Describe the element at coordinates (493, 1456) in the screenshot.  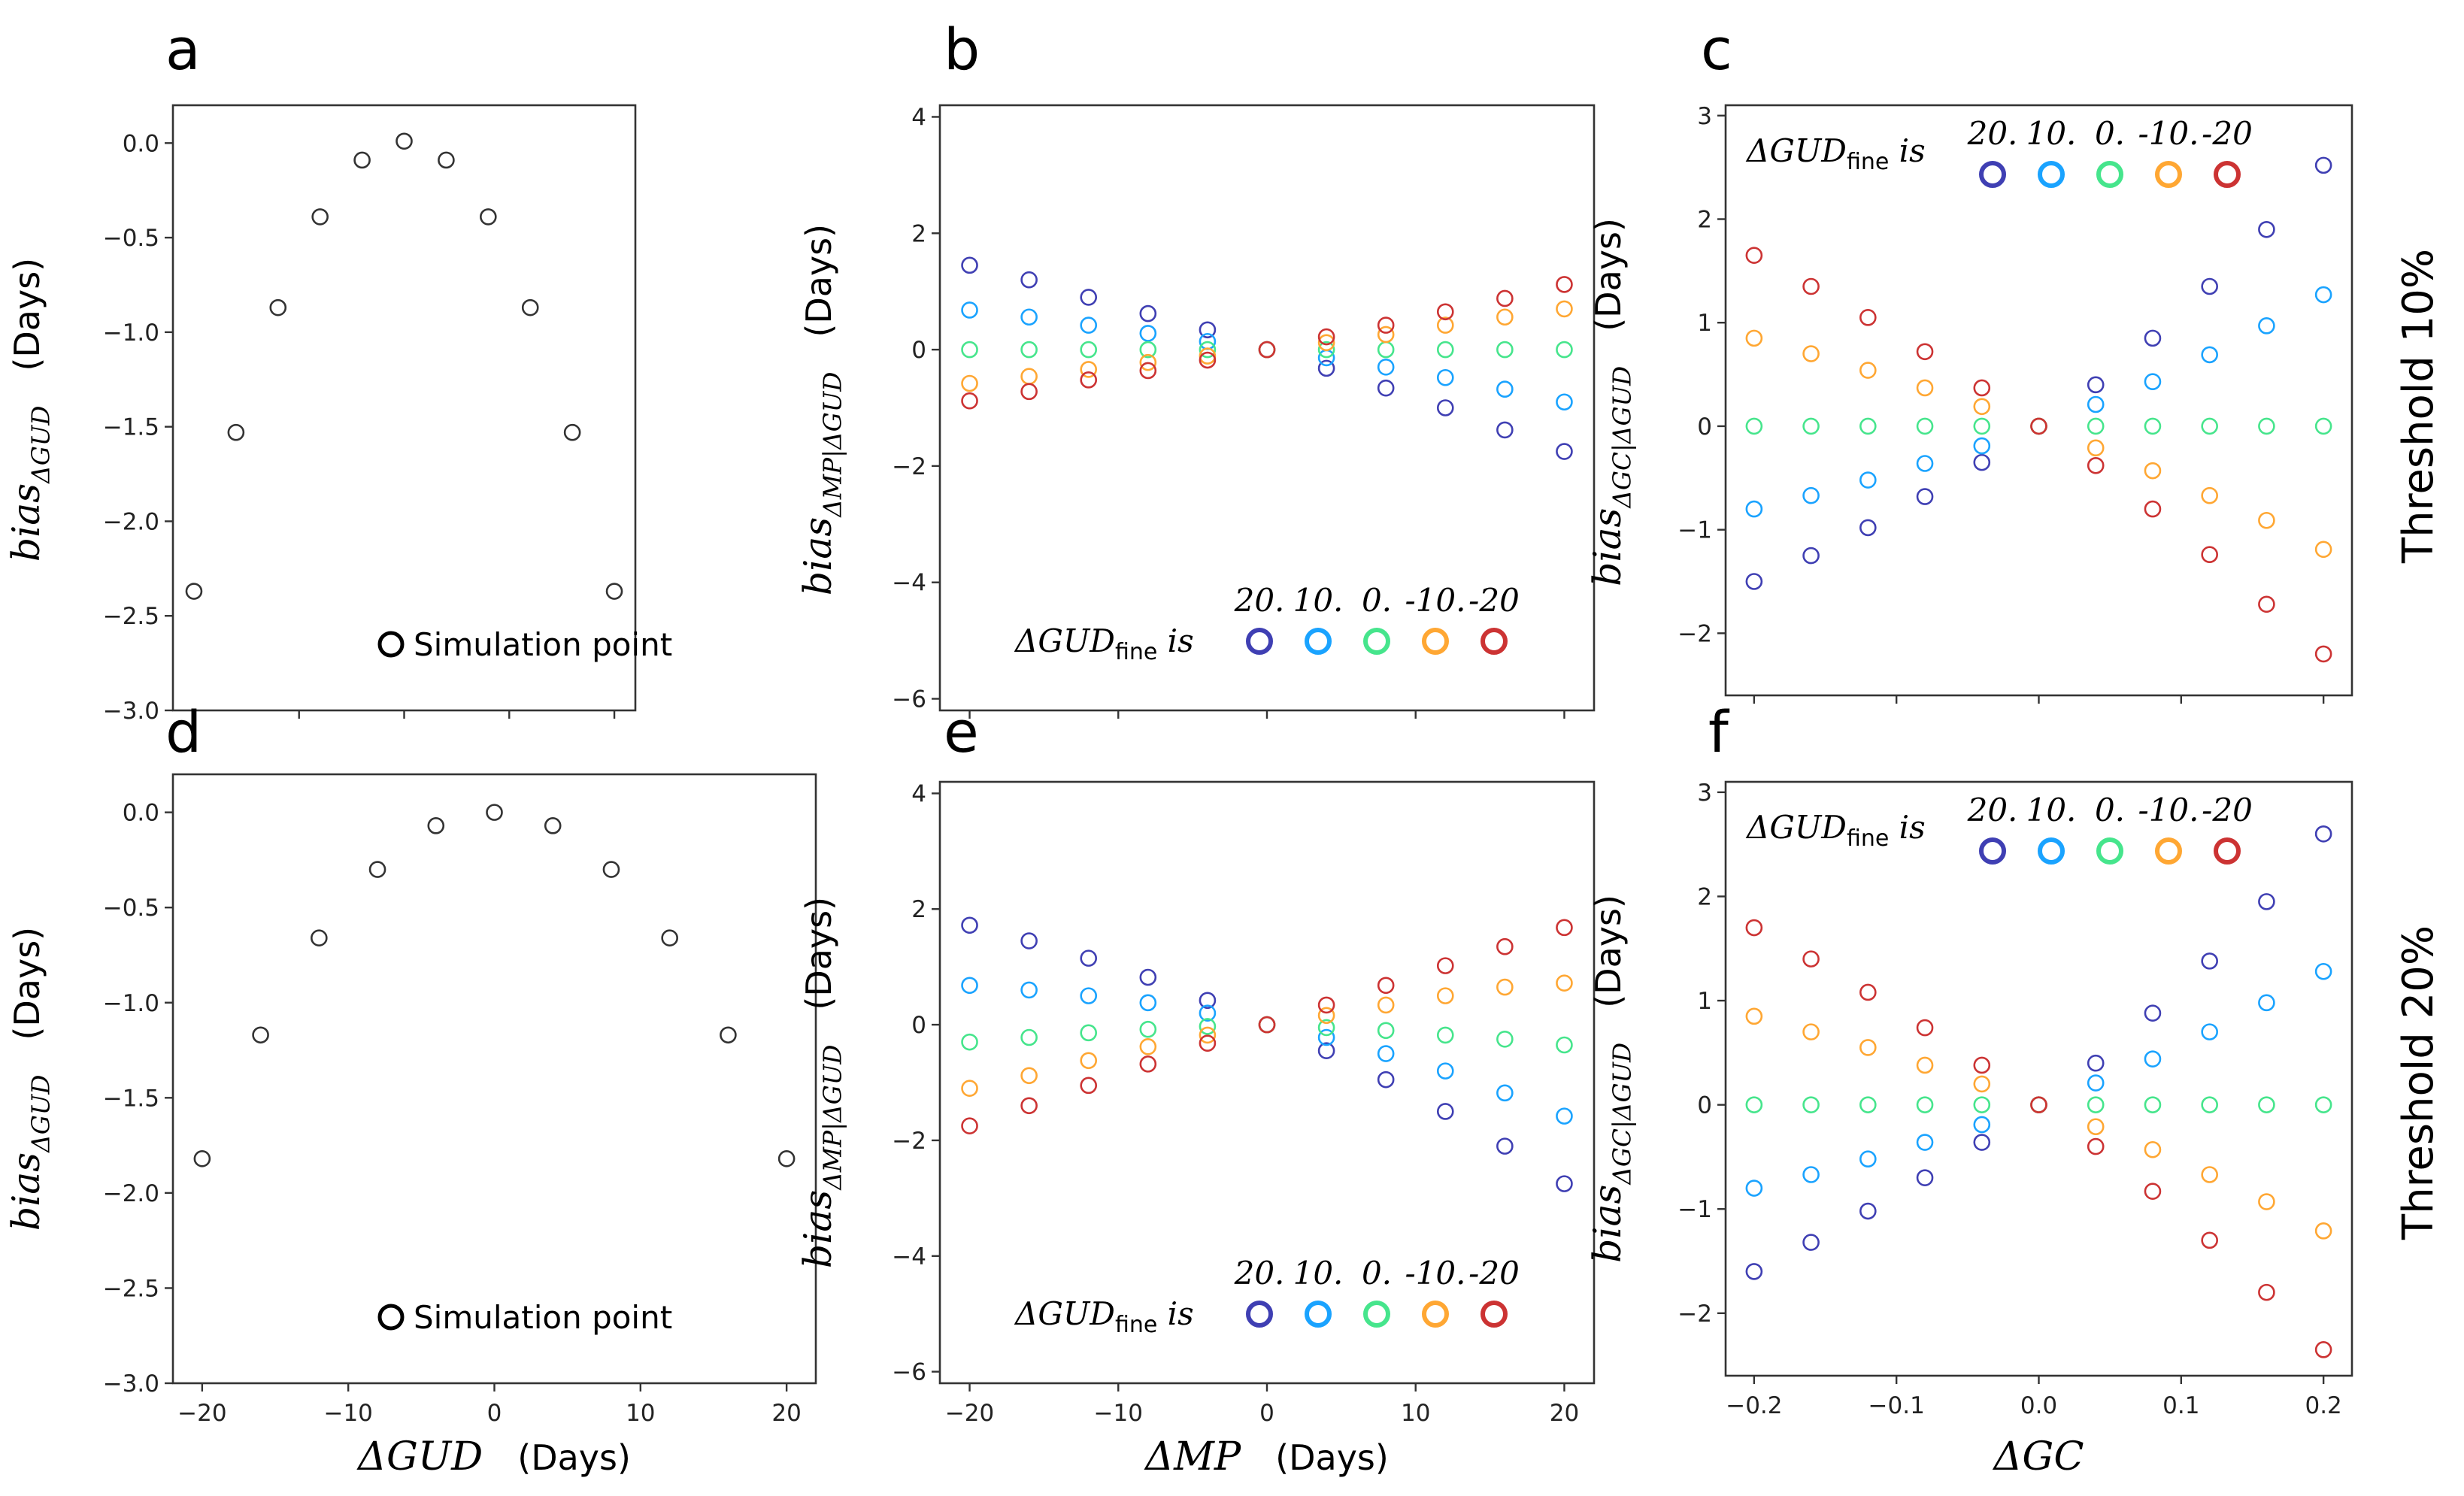
I see `x-axis-label: ΔGUD (Days)` at that location.